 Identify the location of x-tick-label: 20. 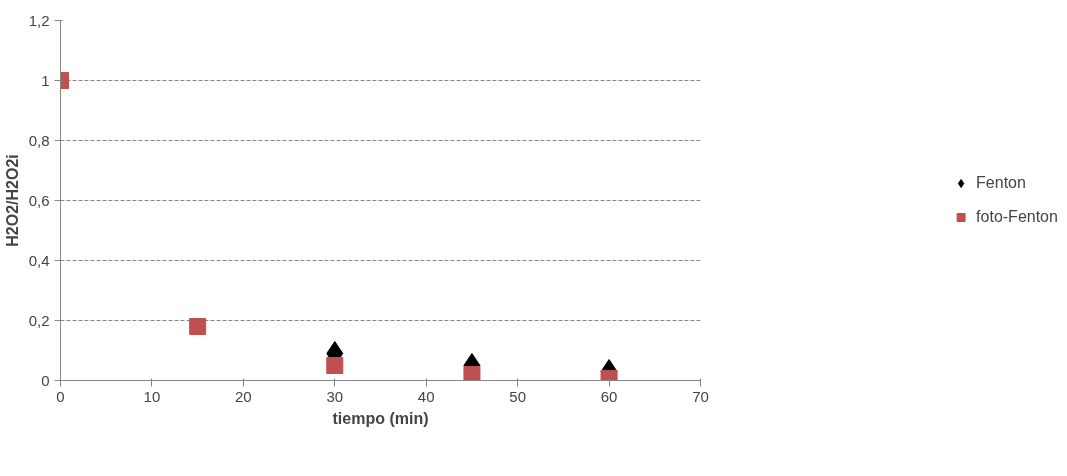
(243, 396).